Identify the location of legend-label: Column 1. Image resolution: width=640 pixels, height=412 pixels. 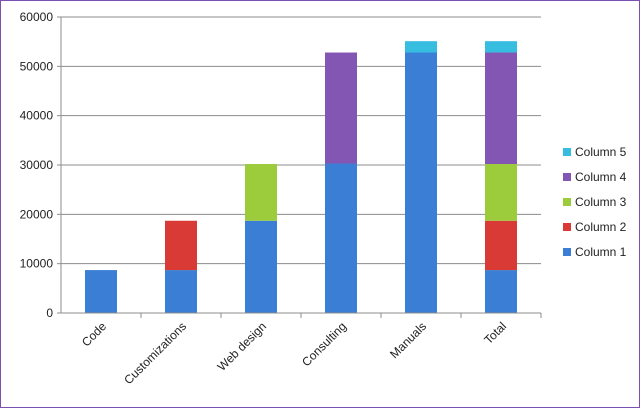
(601, 252).